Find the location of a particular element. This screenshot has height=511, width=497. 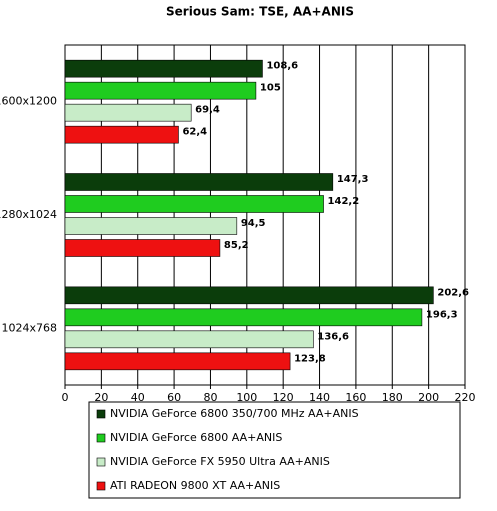

x-tick-label: 160 is located at coordinates (355, 397).